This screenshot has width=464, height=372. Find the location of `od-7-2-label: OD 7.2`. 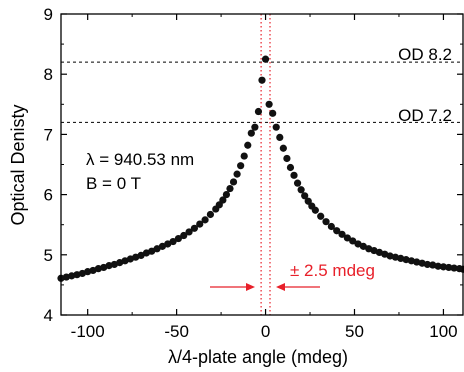

od-7-2-label: OD 7.2 is located at coordinates (425, 115).